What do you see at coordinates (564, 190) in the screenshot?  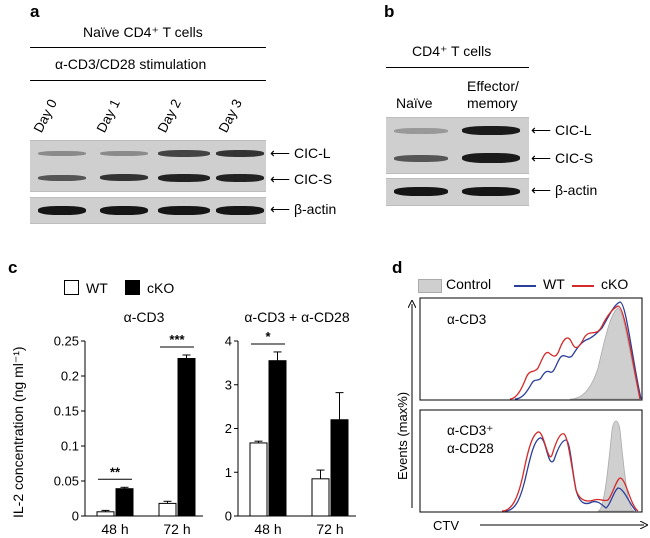 I see `band-label-actin-b: ⟵ β-actin` at bounding box center [564, 190].